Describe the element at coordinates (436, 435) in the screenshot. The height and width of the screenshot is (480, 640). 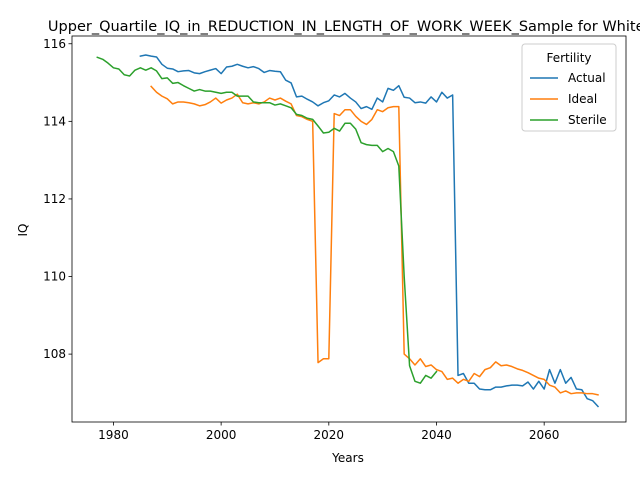
I see `x-tick-label: 2040` at that location.